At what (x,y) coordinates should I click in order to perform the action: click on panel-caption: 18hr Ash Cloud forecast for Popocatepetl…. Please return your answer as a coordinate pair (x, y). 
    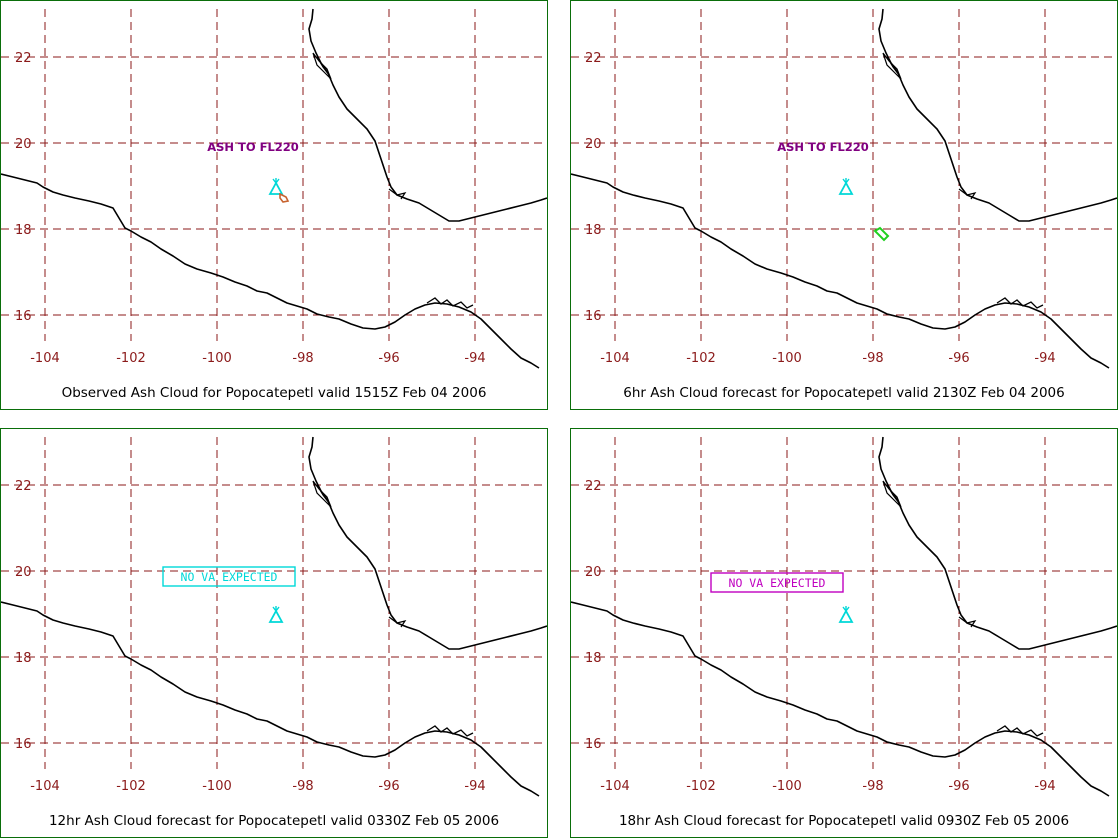
    Looking at the image, I should click on (844, 821).